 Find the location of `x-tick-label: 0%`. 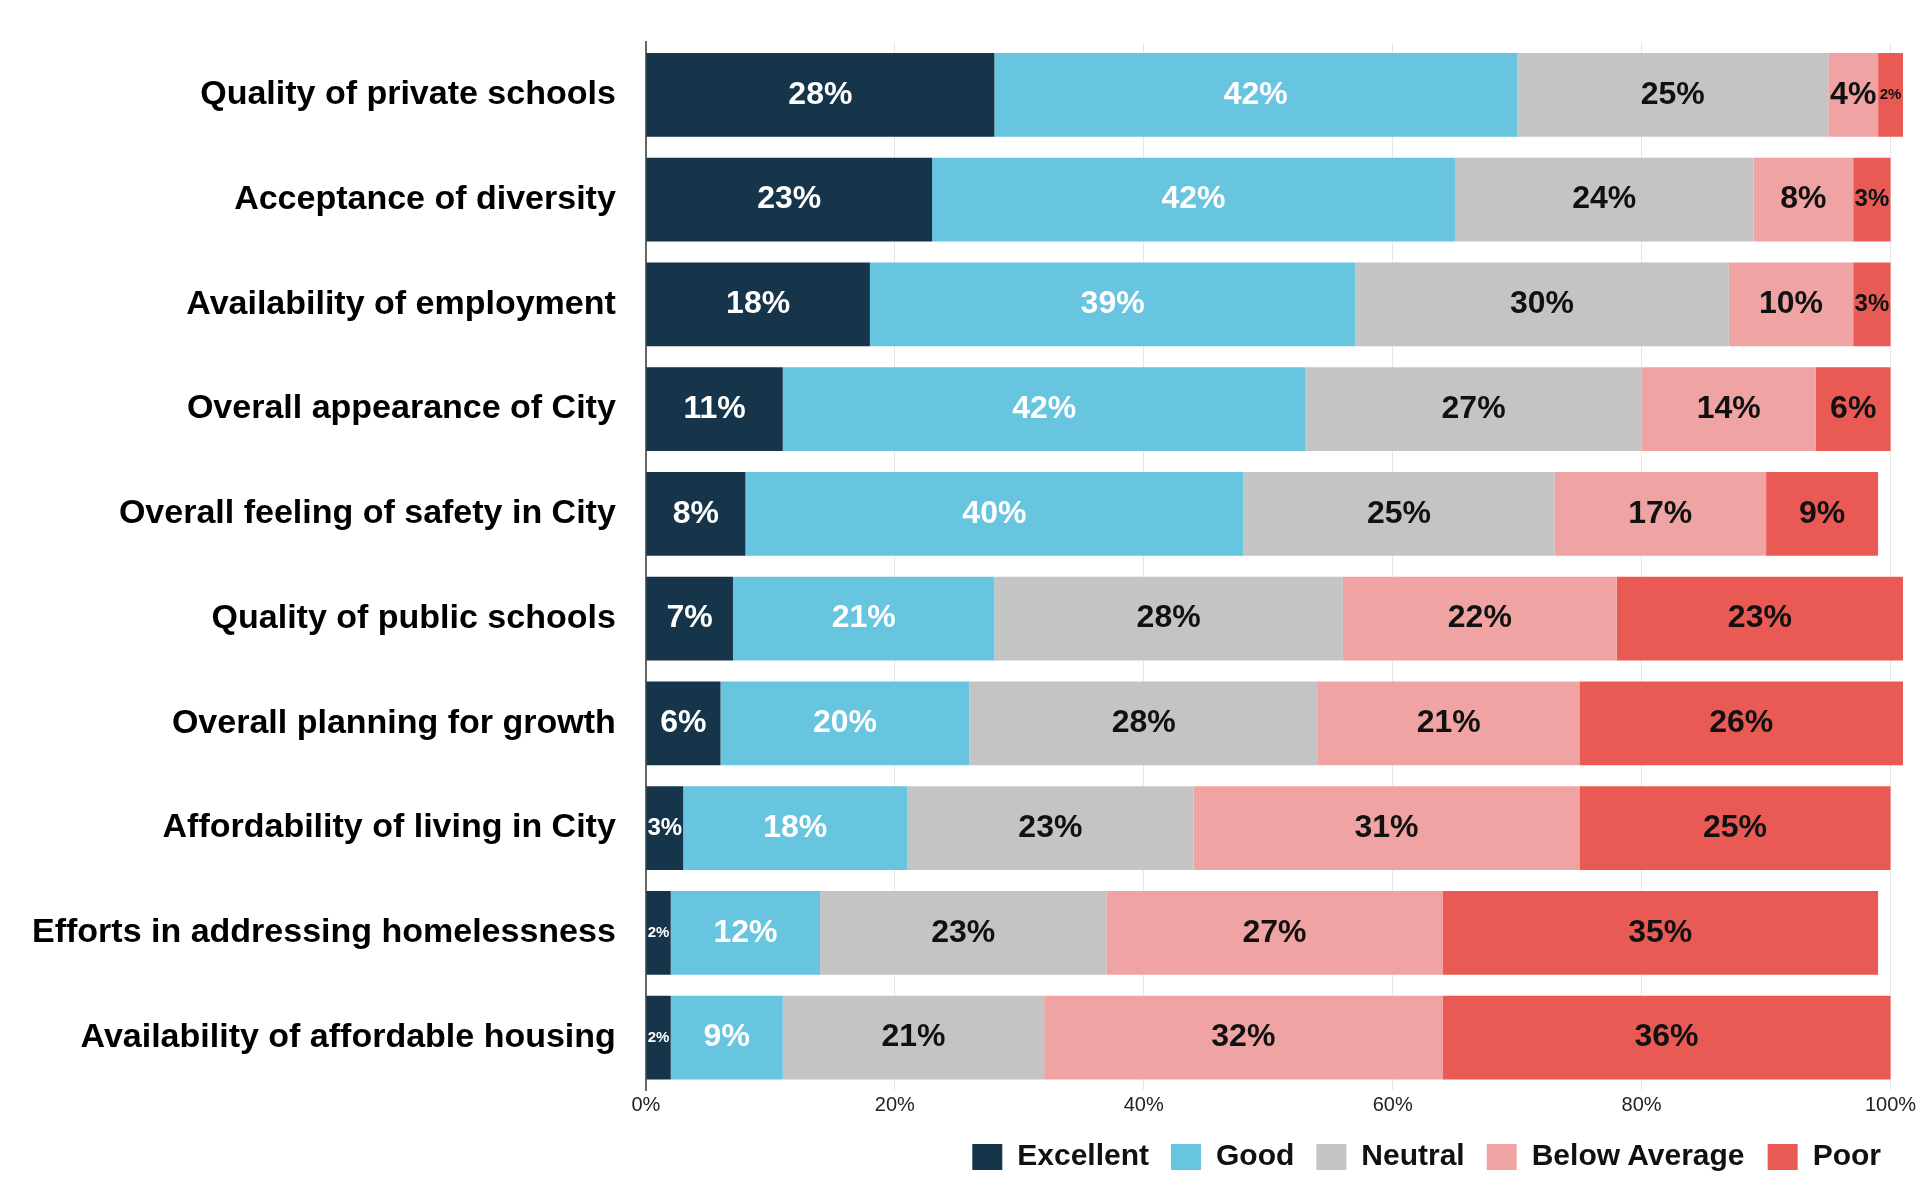

x-tick-label: 0% is located at coordinates (646, 1103).